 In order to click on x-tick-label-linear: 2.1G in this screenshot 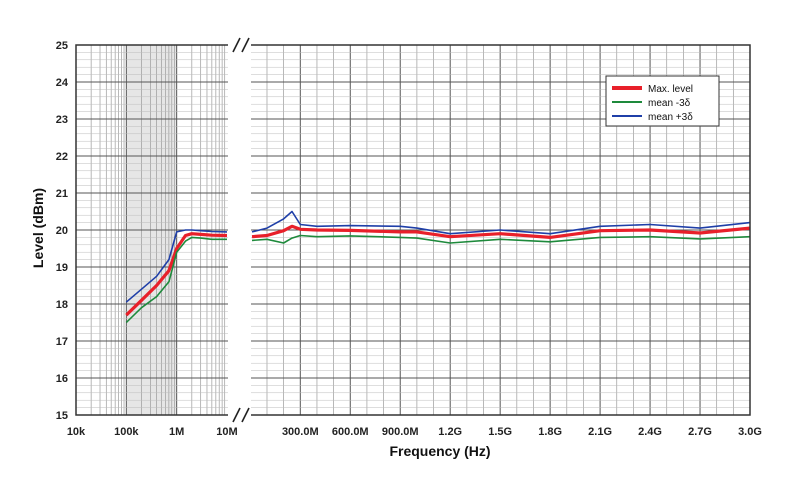, I will do `click(600, 432)`.